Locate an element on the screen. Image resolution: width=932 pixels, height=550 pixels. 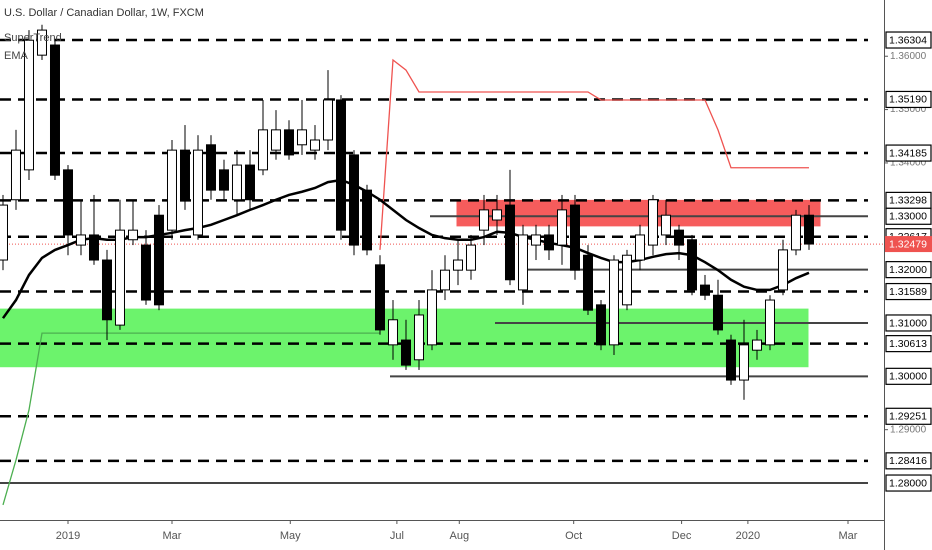
level-label: 1.30000 is located at coordinates (908, 377).